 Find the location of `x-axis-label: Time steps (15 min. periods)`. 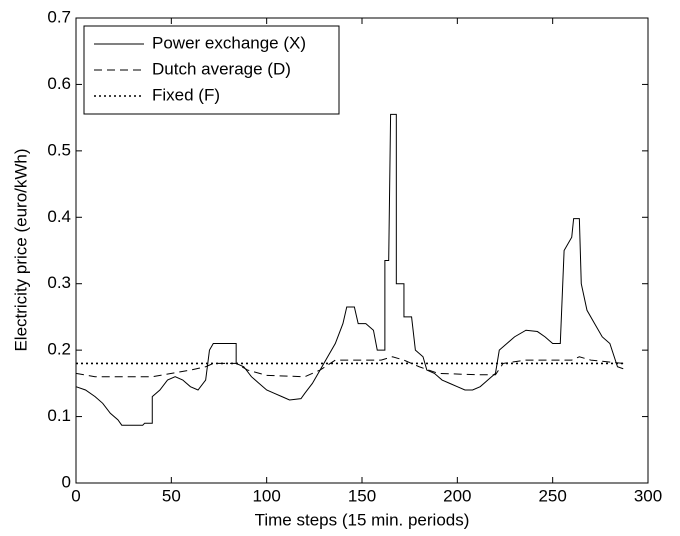

x-axis-label: Time steps (15 min. periods) is located at coordinates (362, 519).